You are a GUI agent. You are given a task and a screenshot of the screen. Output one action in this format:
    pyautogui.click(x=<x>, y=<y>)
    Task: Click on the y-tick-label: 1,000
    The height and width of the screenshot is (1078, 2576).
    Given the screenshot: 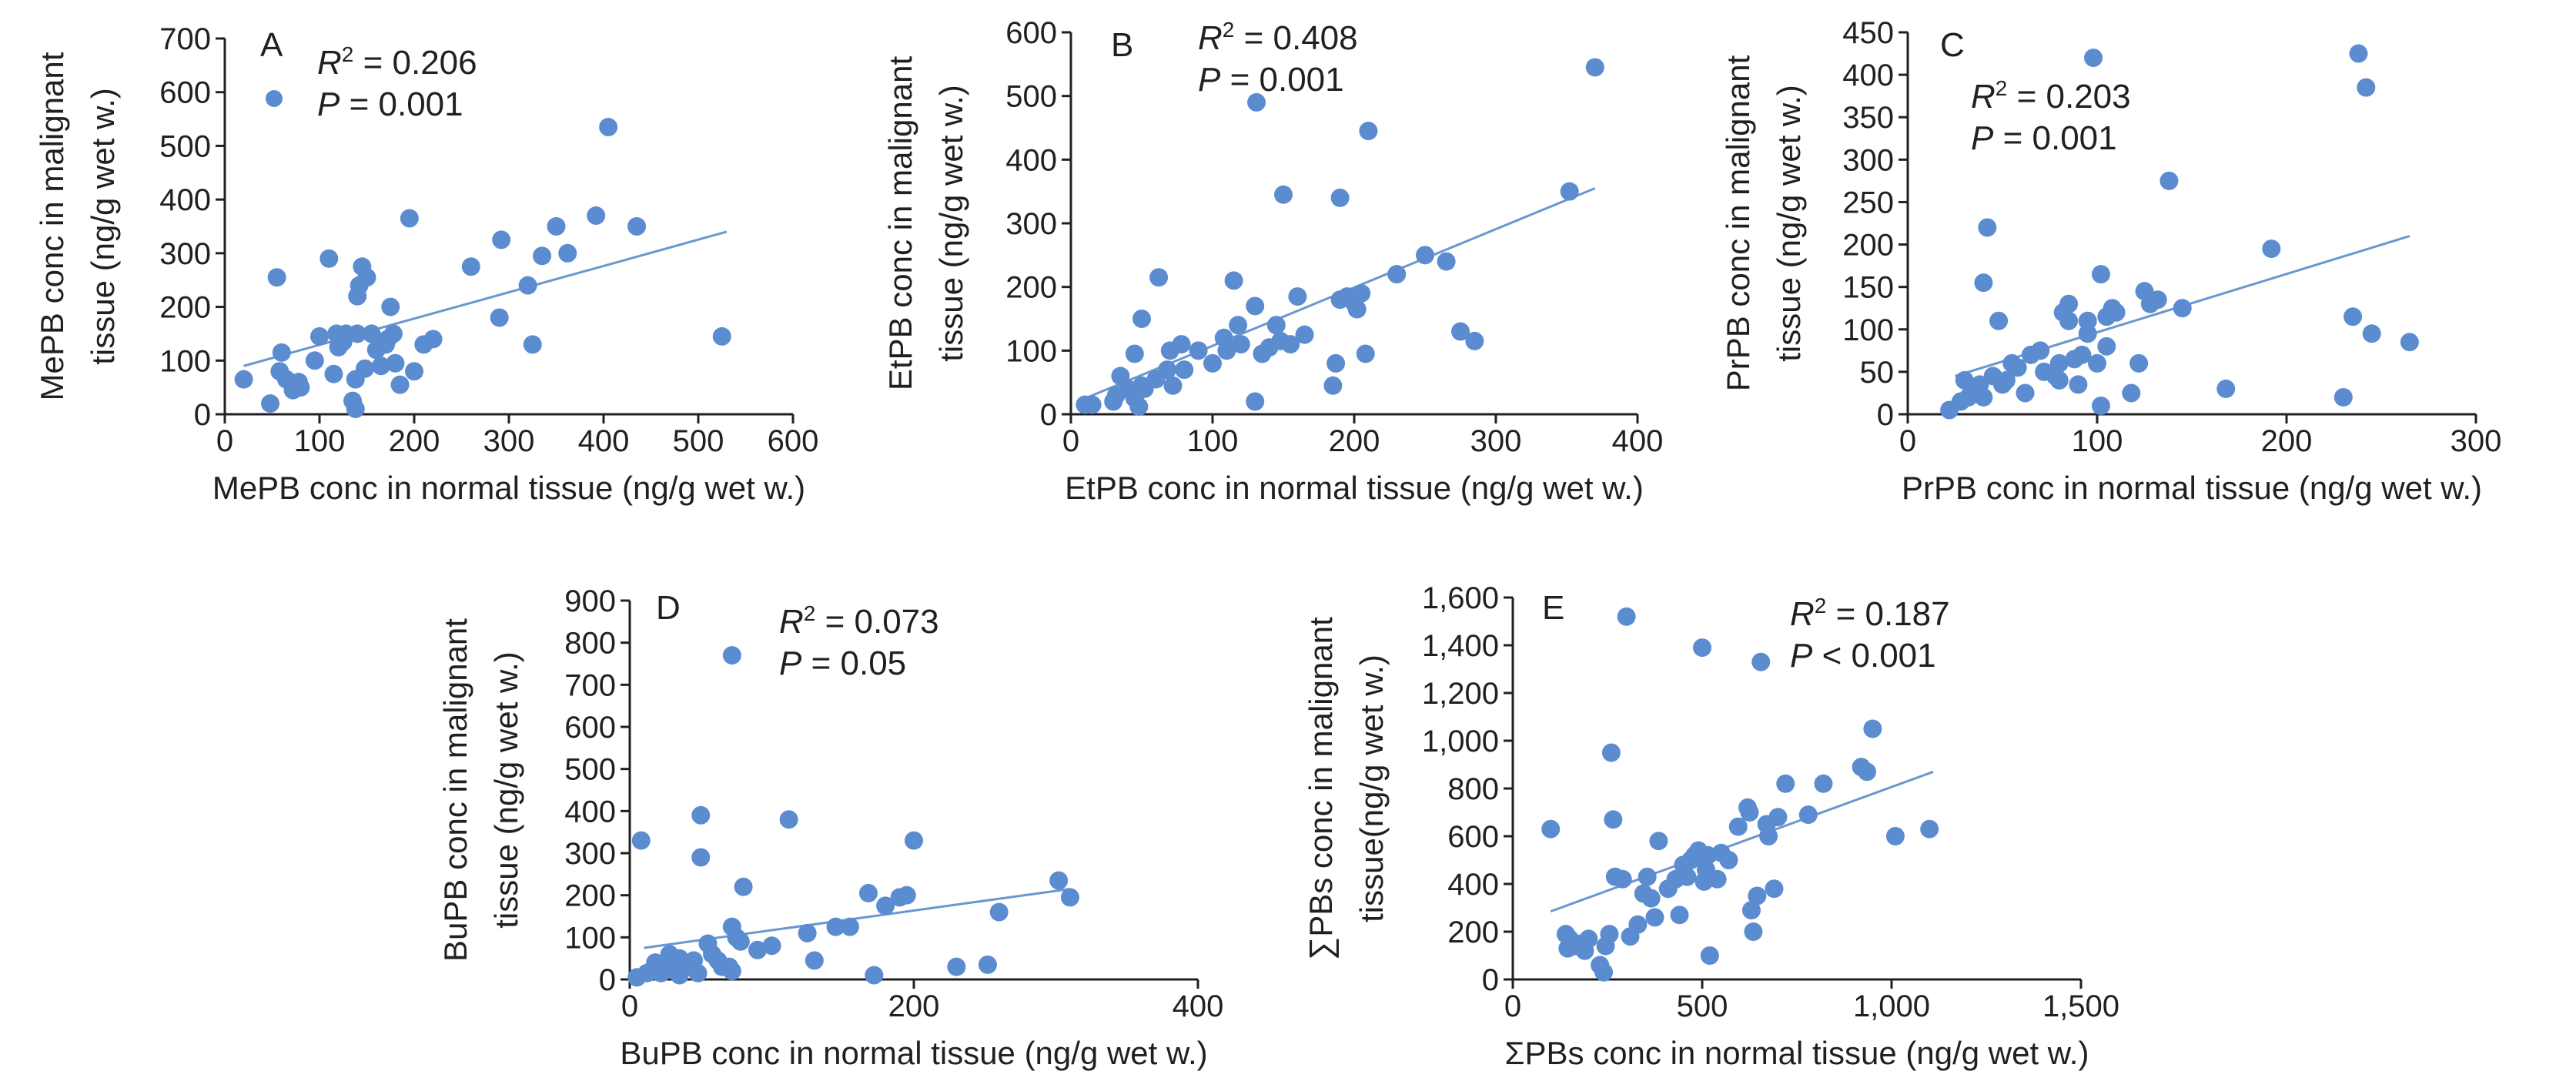 What is the action you would take?
    pyautogui.click(x=1461, y=741)
    